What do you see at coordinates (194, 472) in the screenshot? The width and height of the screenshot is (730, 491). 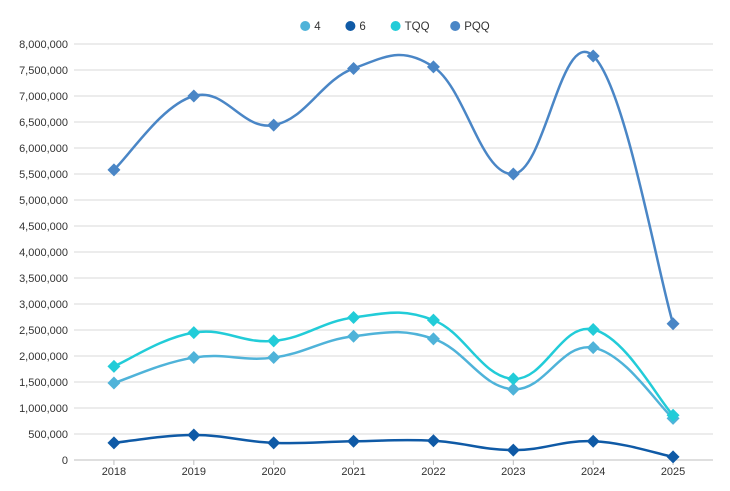 I see `x-tick-label: 2019` at bounding box center [194, 472].